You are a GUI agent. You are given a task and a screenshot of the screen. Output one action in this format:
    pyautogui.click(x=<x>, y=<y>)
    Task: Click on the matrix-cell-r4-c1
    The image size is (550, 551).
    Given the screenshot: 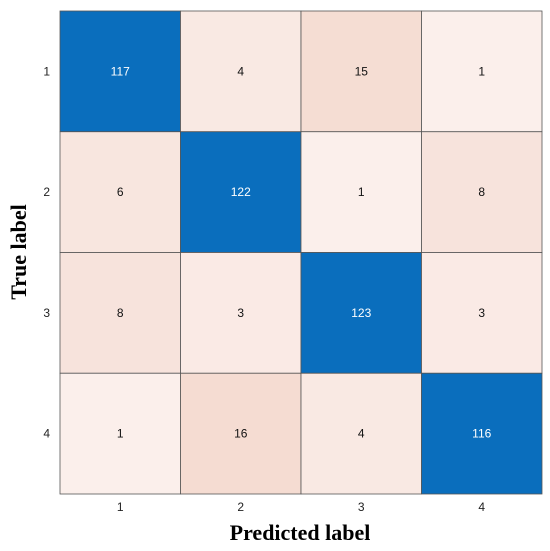 What is the action you would take?
    pyautogui.click(x=120, y=433)
    